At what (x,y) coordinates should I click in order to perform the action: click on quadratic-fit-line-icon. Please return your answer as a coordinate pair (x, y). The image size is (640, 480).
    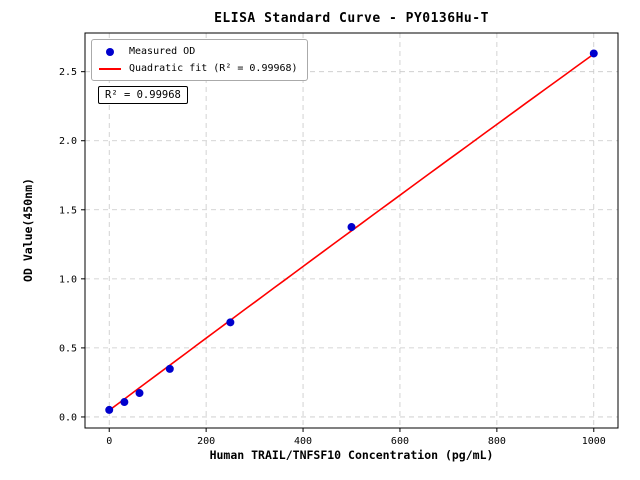
    Looking at the image, I should click on (110, 68).